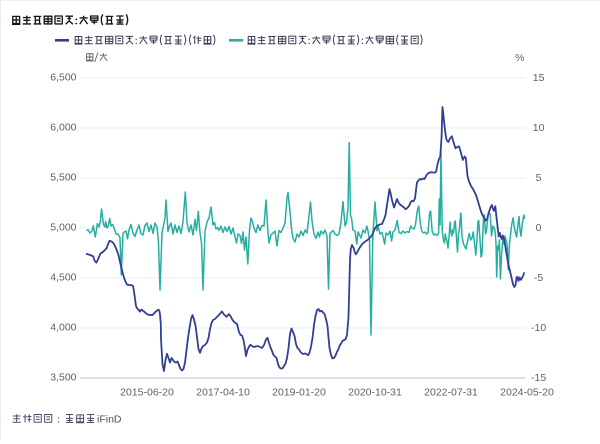 This screenshot has height=444, width=600. What do you see at coordinates (63, 328) in the screenshot?
I see `svg-text: 4,000` at bounding box center [63, 328].